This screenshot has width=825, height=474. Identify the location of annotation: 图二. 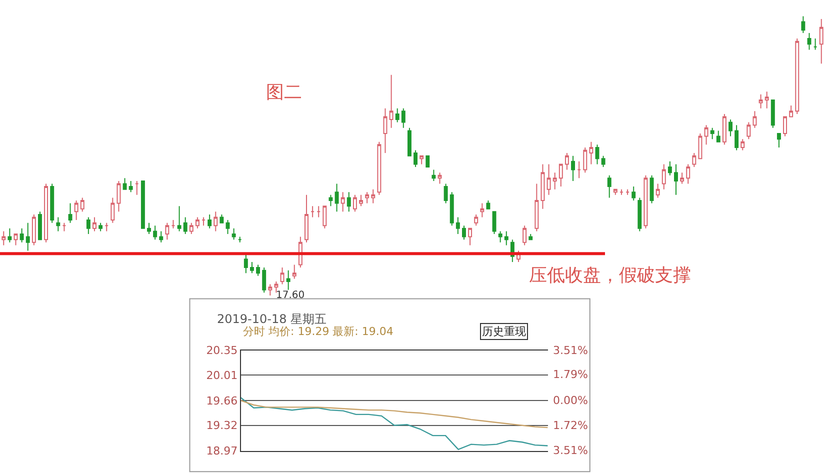
(284, 92).